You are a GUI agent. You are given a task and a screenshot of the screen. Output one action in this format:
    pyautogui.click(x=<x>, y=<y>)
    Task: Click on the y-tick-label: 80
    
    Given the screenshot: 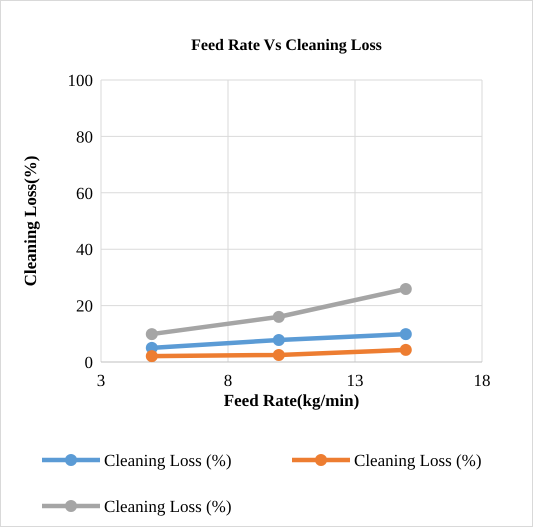 What is the action you would take?
    pyautogui.click(x=84, y=136)
    